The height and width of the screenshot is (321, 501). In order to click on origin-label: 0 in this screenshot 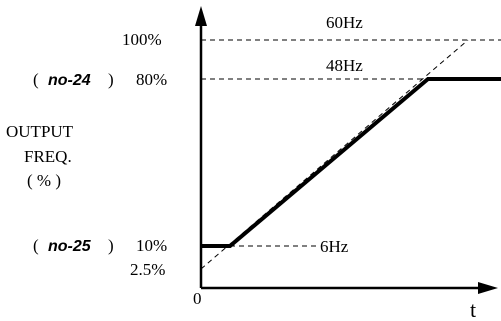, I will do `click(197, 298)`.